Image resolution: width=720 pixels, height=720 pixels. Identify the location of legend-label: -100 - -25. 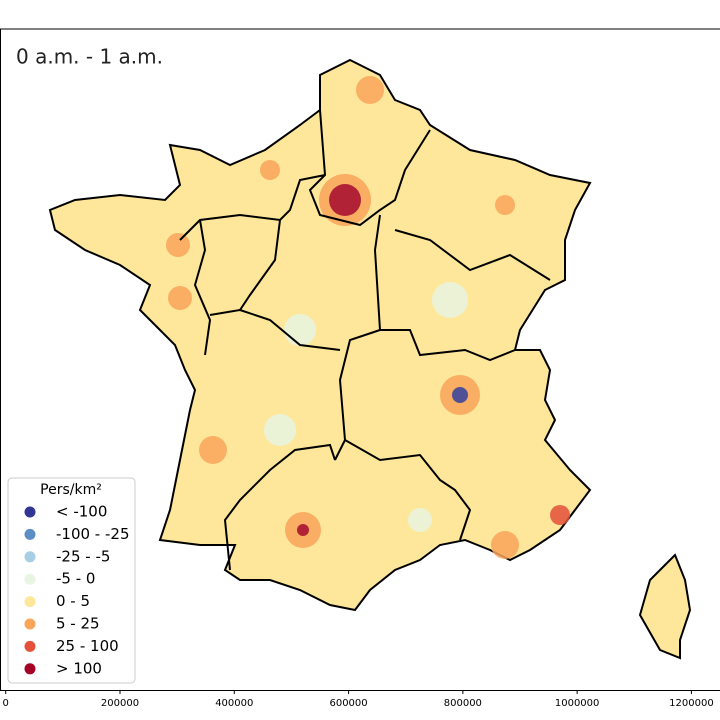
(93, 534).